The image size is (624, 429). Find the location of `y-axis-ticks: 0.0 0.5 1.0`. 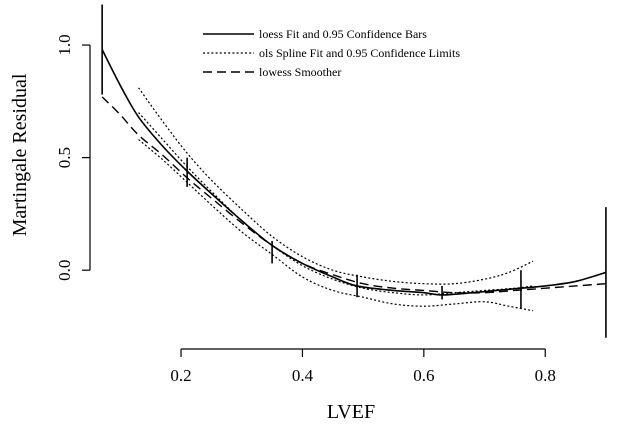

y-axis-ticks: 0.0 0.5 1.0 is located at coordinates (72, 157).